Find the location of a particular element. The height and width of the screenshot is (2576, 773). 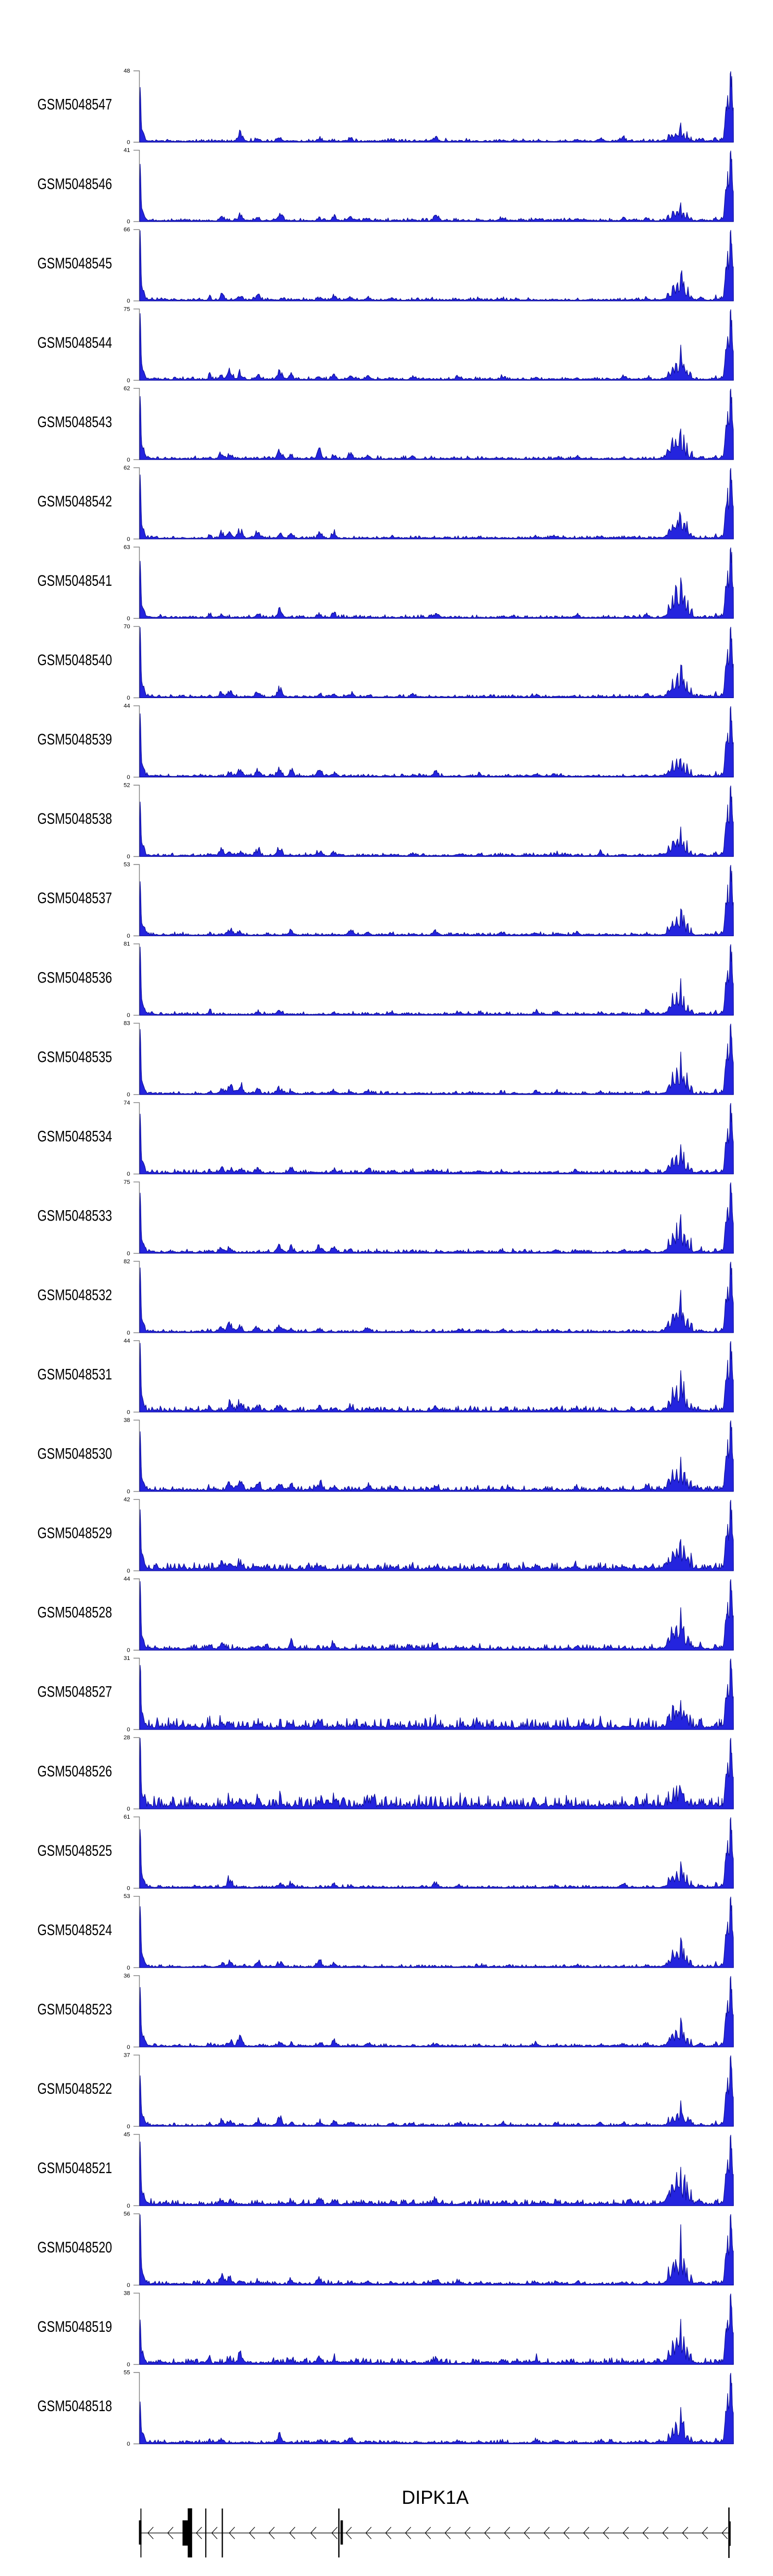

svg-text: GSM5048540 is located at coordinates (75, 660).